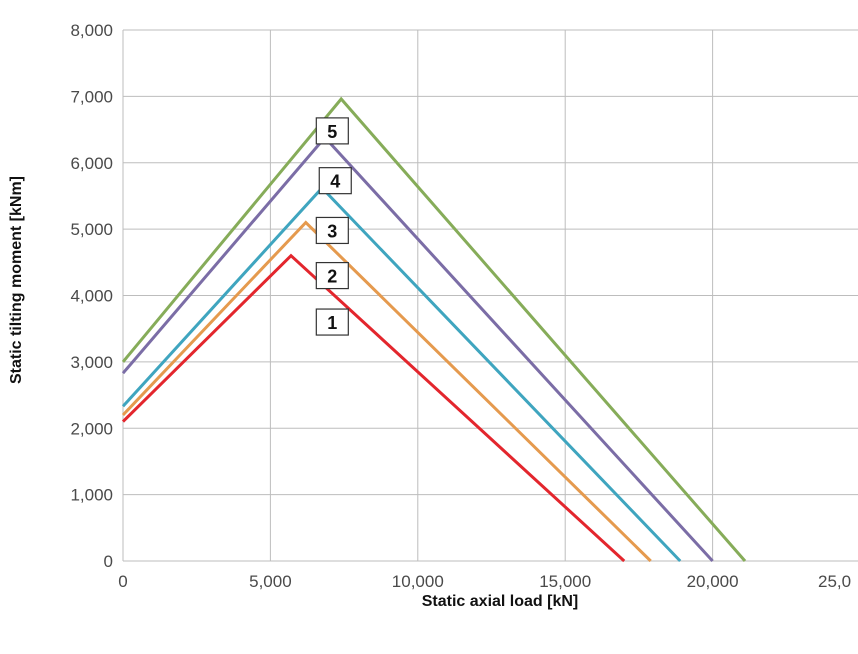  What do you see at coordinates (91, 96) in the screenshot?
I see `y-tick-label: 7,000` at bounding box center [91, 96].